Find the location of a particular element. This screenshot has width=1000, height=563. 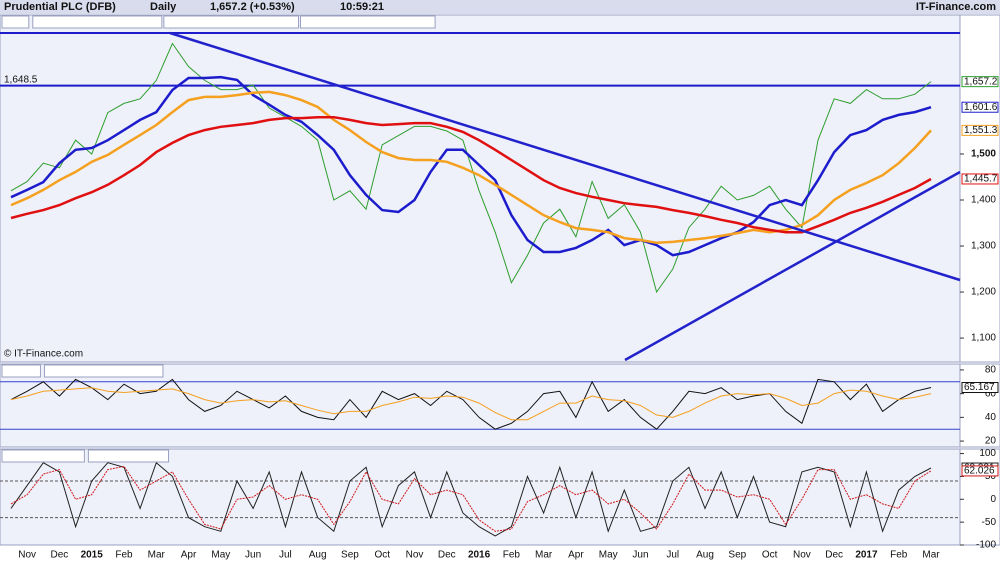

y-tick-label: 50 is located at coordinates (991, 476).